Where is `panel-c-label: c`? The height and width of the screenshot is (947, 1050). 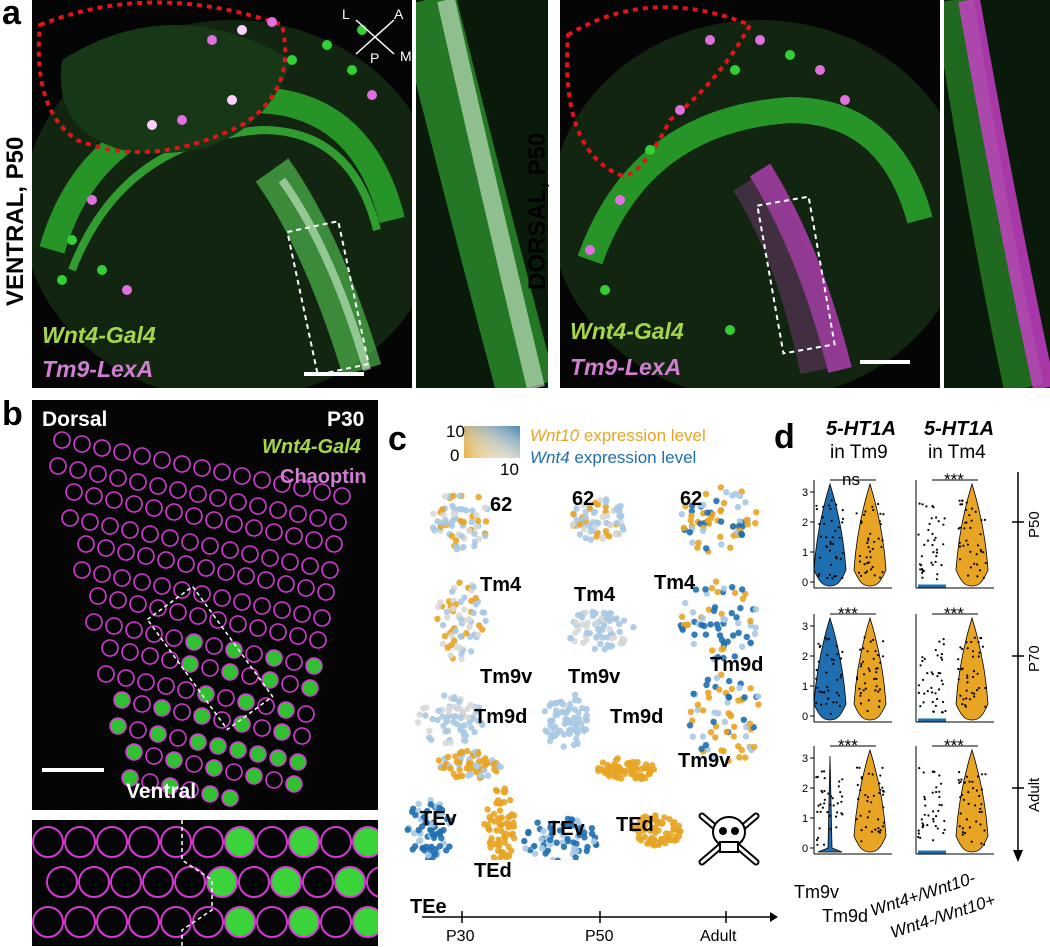 panel-c-label: c is located at coordinates (397, 439).